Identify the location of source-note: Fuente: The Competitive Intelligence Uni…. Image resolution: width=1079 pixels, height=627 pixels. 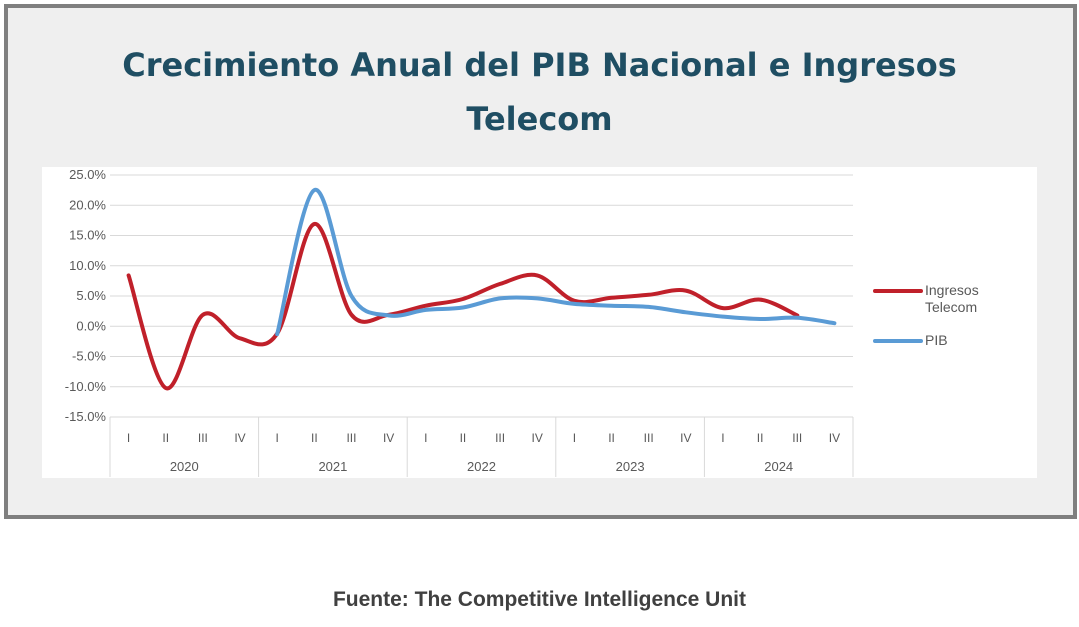
(539, 599).